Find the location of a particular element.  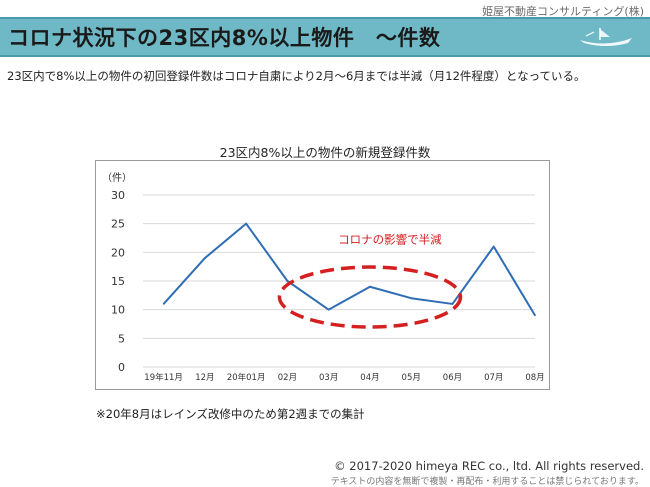

x-tick-label: 20年01月 is located at coordinates (246, 377).